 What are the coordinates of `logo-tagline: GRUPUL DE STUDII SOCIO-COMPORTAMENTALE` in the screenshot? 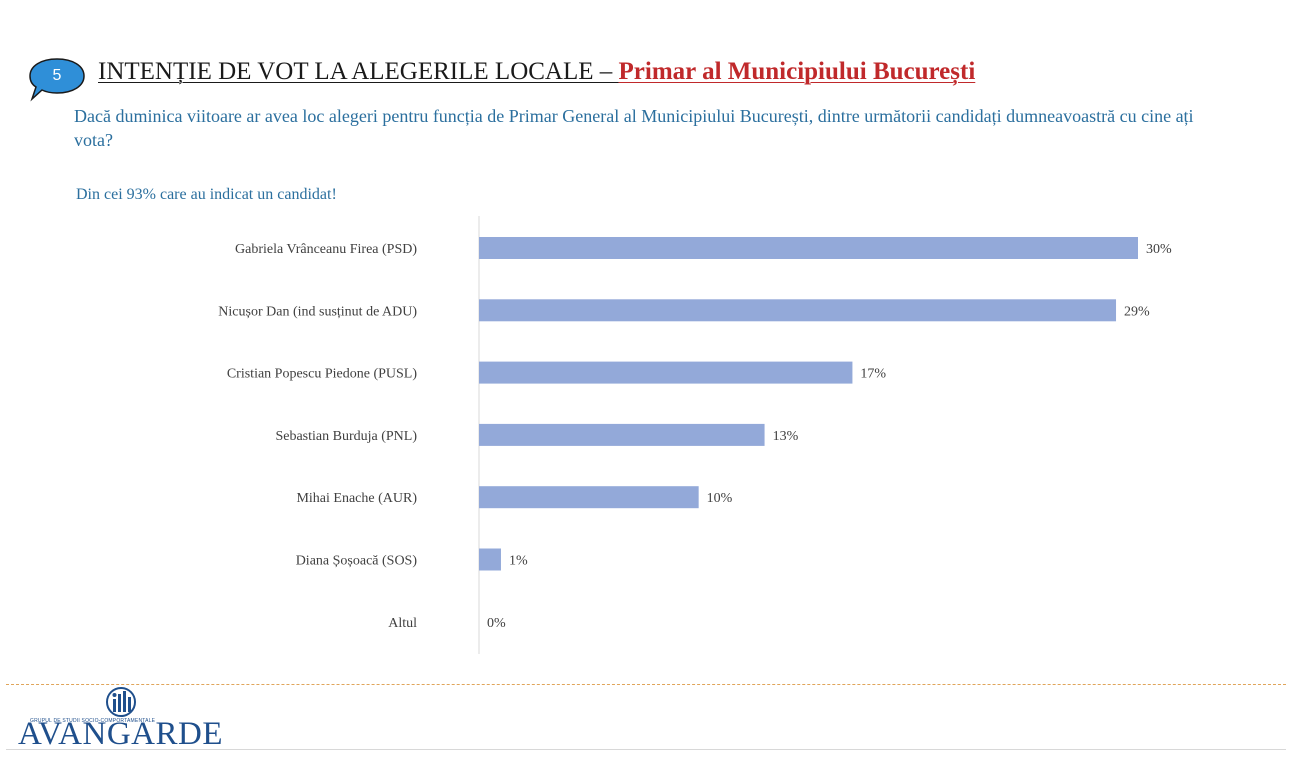 It's located at (93, 721).